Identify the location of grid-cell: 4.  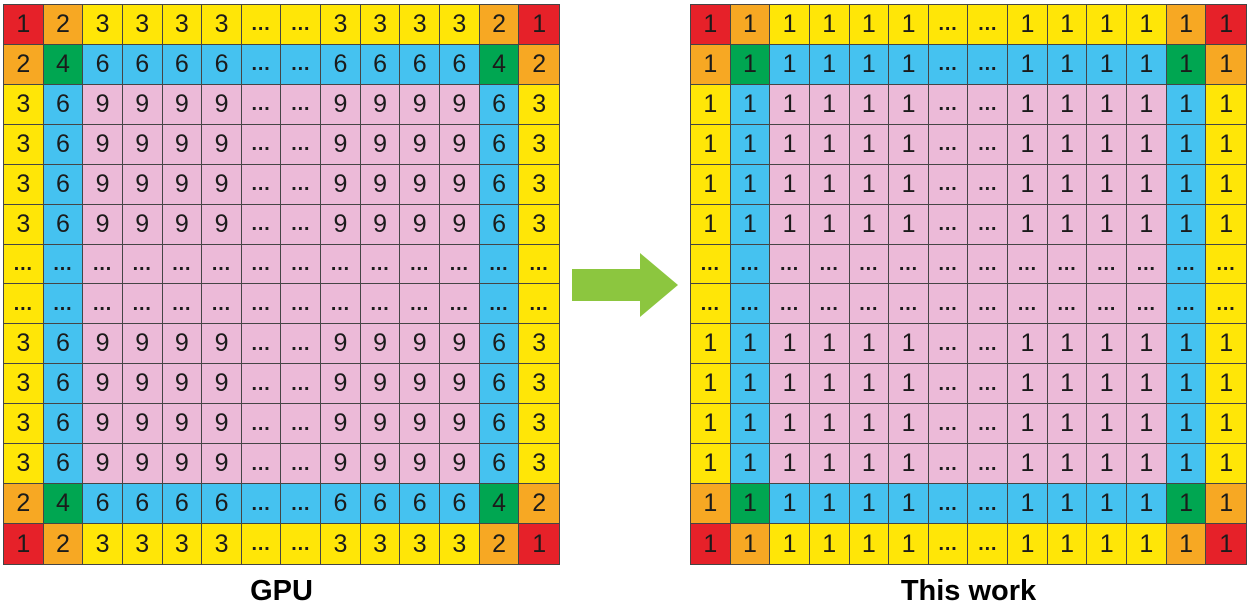
(63, 504).